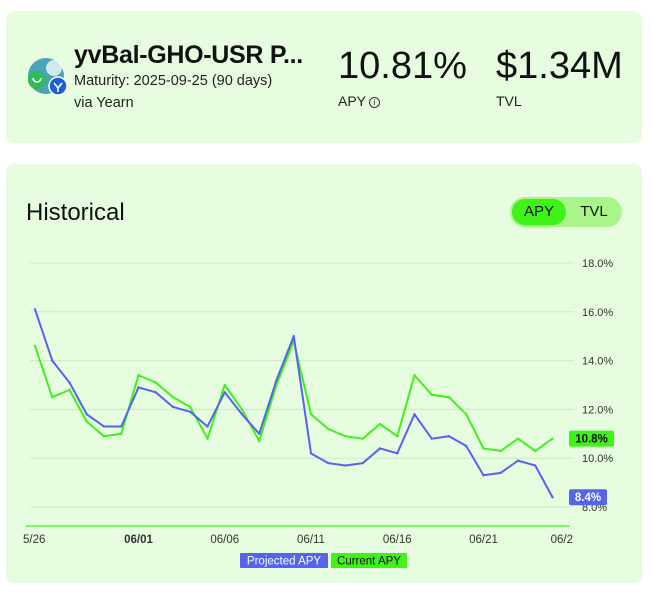 This screenshot has width=654, height=603. I want to click on x-tick-label: 06/06, so click(224, 540).